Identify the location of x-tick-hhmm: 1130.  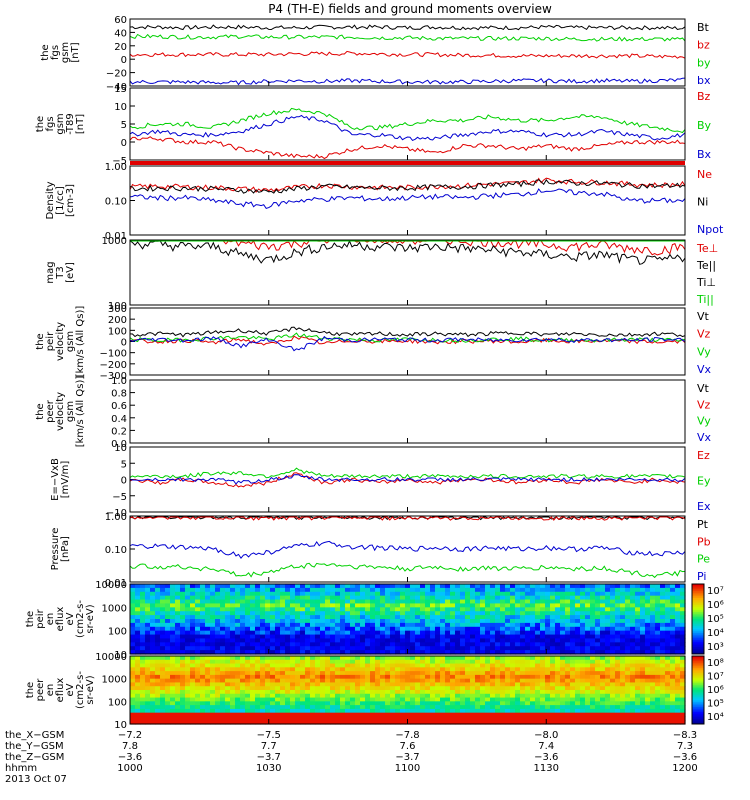
(546, 768).